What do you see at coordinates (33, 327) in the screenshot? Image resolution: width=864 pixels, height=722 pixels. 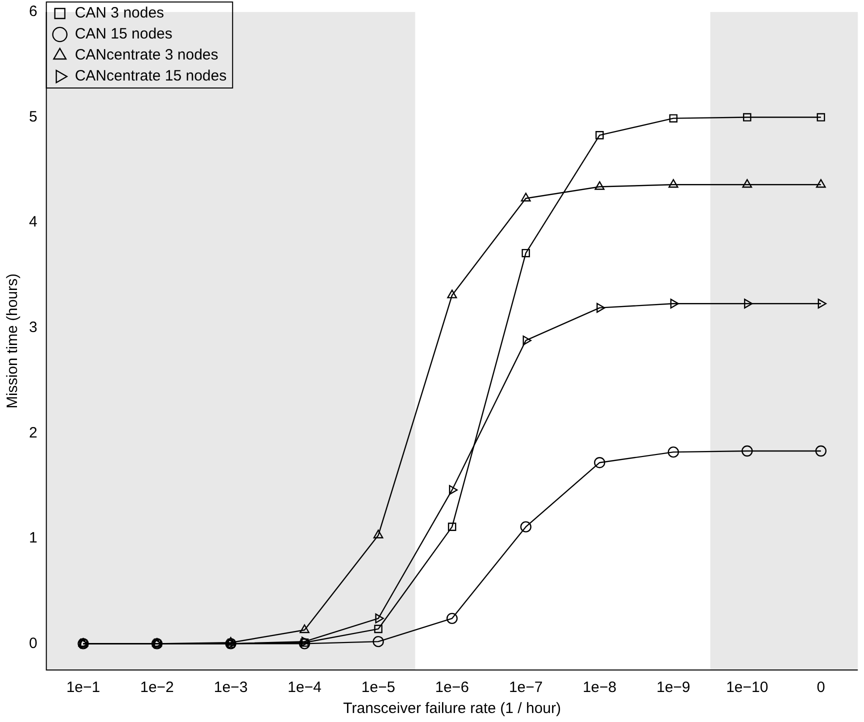 I see `y-tick-label: 3` at bounding box center [33, 327].